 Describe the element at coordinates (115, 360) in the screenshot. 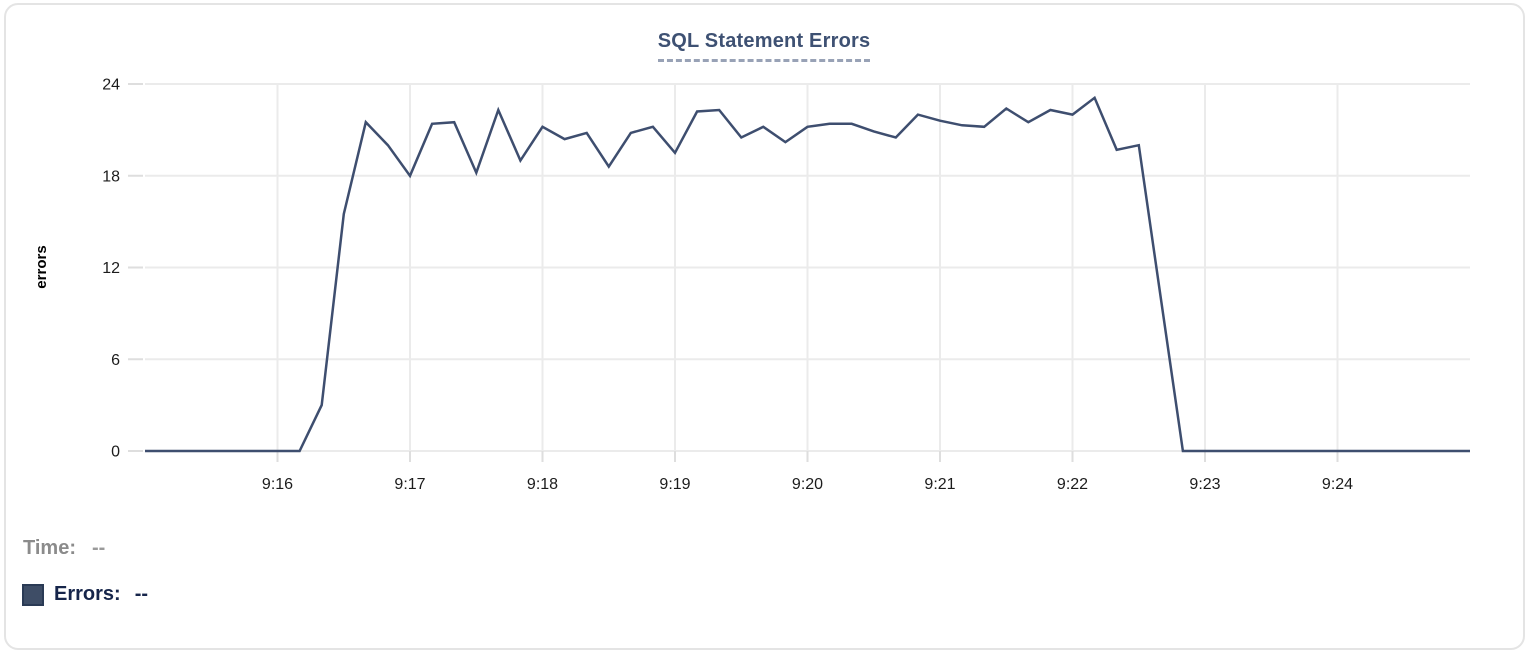

I see `y-tick-label: 6` at that location.